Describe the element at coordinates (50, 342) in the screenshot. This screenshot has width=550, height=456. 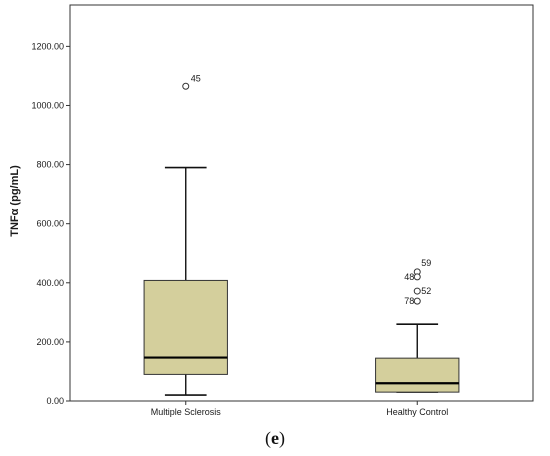
I see `y-tick-label: 200.00` at that location.